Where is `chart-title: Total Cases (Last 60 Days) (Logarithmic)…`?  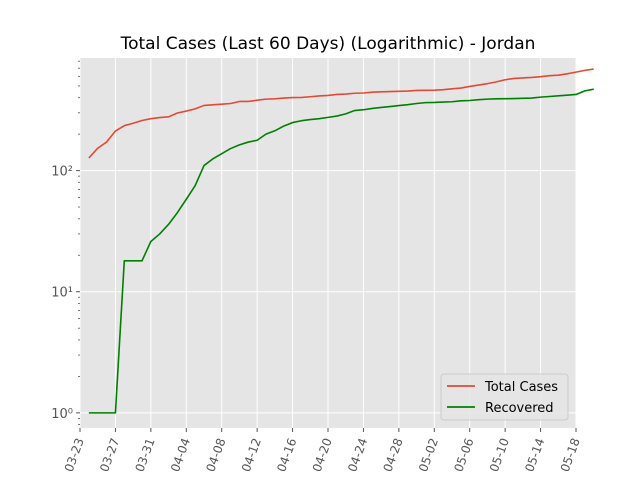
chart-title: Total Cases (Last 60 Days) (Logarithmic)… is located at coordinates (328, 44).